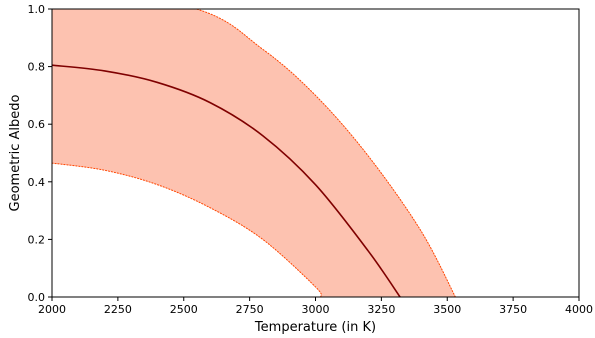 The image size is (595, 338). What do you see at coordinates (37, 182) in the screenshot?
I see `y-tick-label: 0.4` at bounding box center [37, 182].